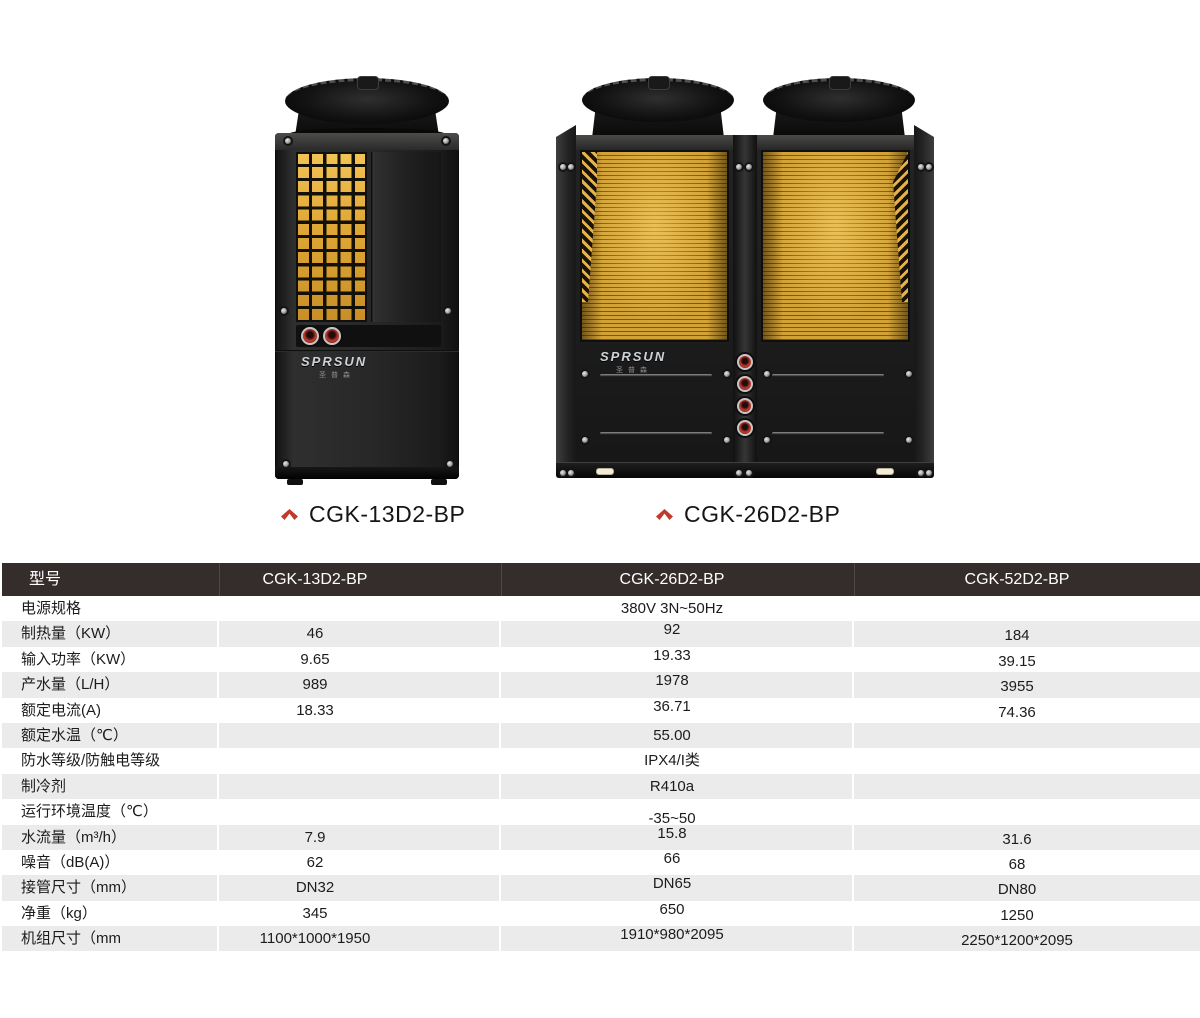 The height and width of the screenshot is (1018, 1200). Describe the element at coordinates (672, 655) in the screenshot. I see `row-value: 19.33` at that location.